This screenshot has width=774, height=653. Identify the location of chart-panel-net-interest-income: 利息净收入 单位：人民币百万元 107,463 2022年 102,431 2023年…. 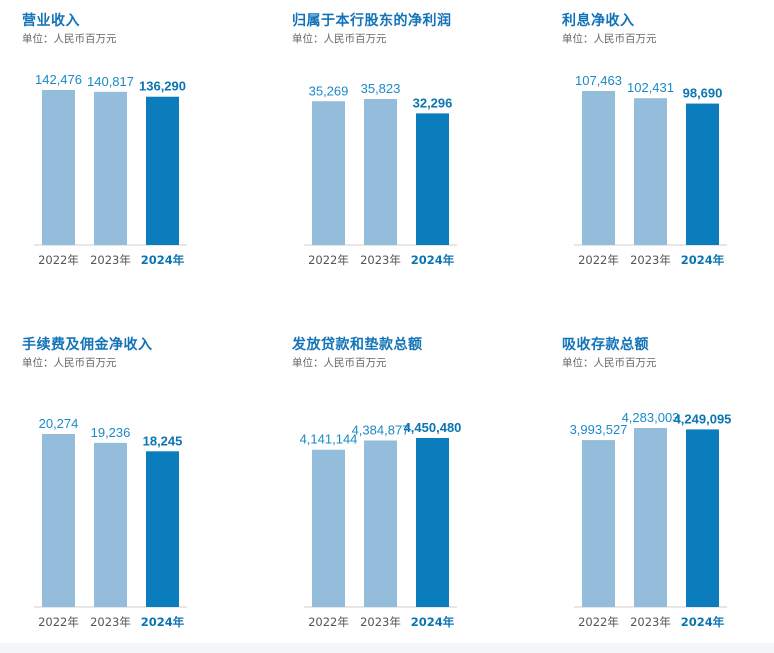
(668, 160).